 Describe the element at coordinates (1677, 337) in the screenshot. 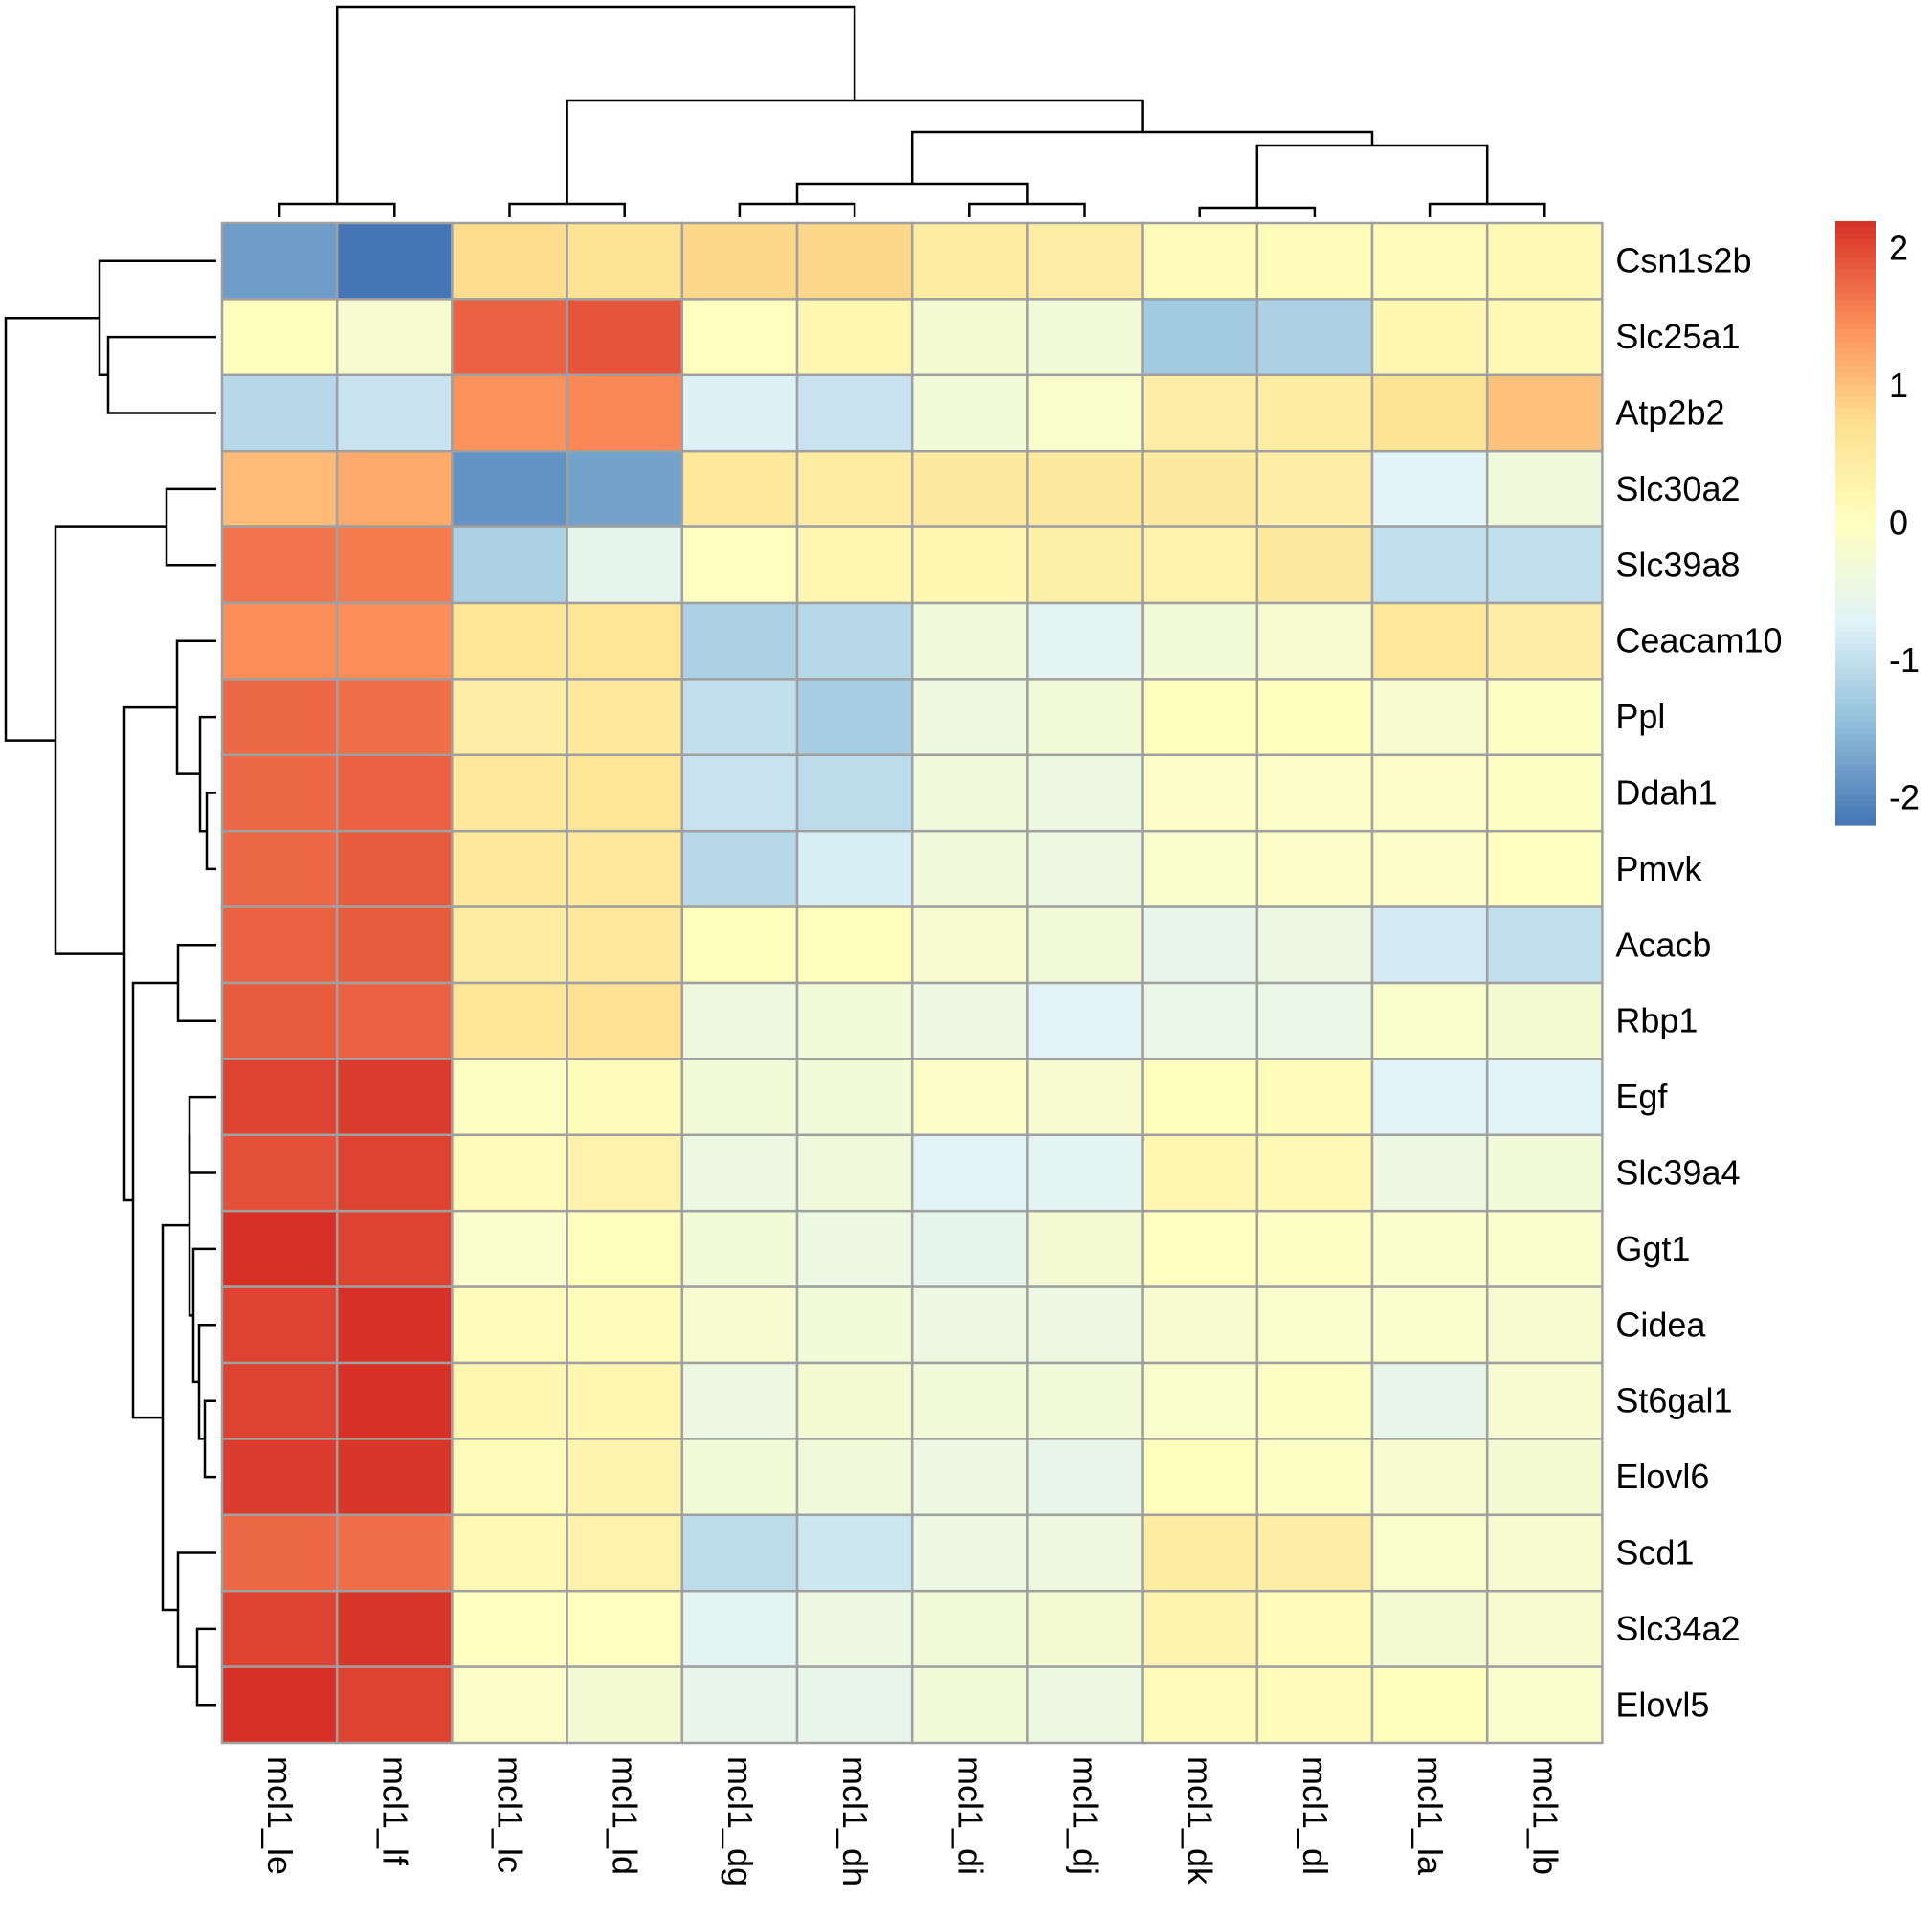

I see `row-label: Slc25a1` at that location.